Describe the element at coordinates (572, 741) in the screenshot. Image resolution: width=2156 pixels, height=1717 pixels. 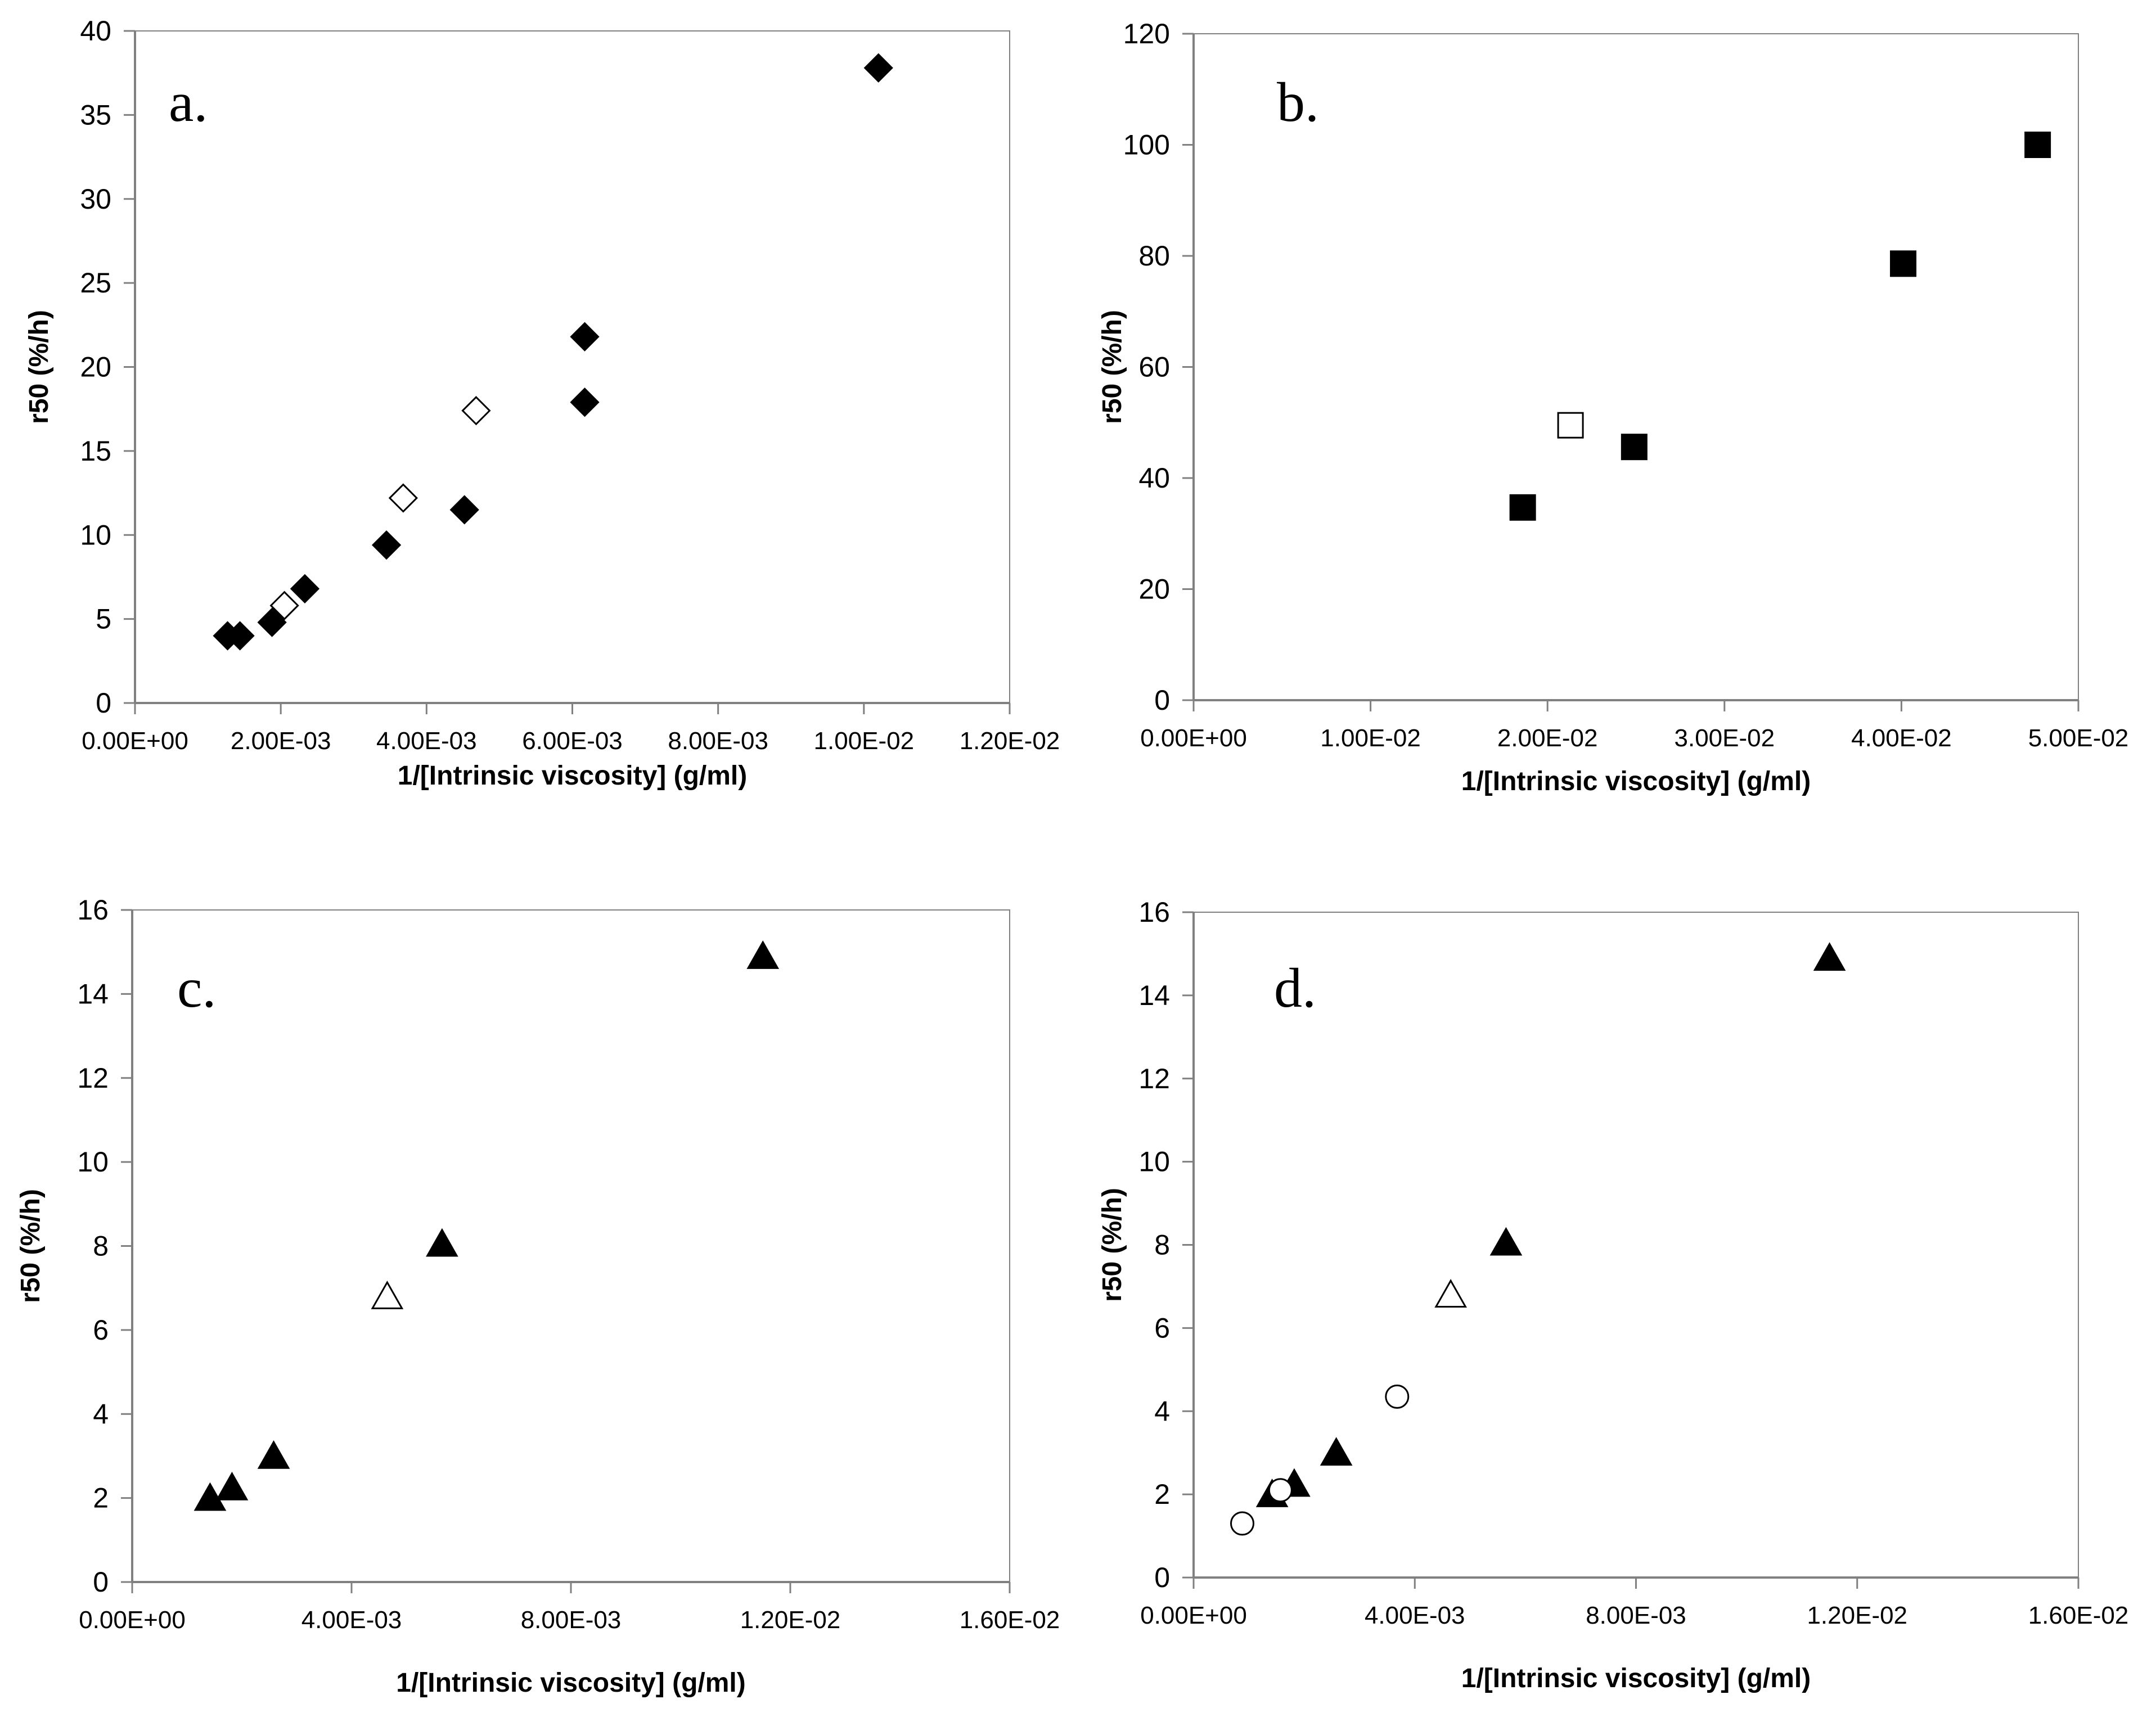
I see `x-tick-label: 6.00E-03` at that location.